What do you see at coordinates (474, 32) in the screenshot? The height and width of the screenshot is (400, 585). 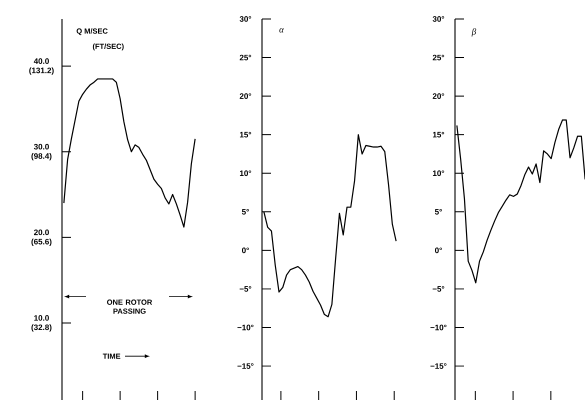 I see `y-axis-title: β` at bounding box center [474, 32].